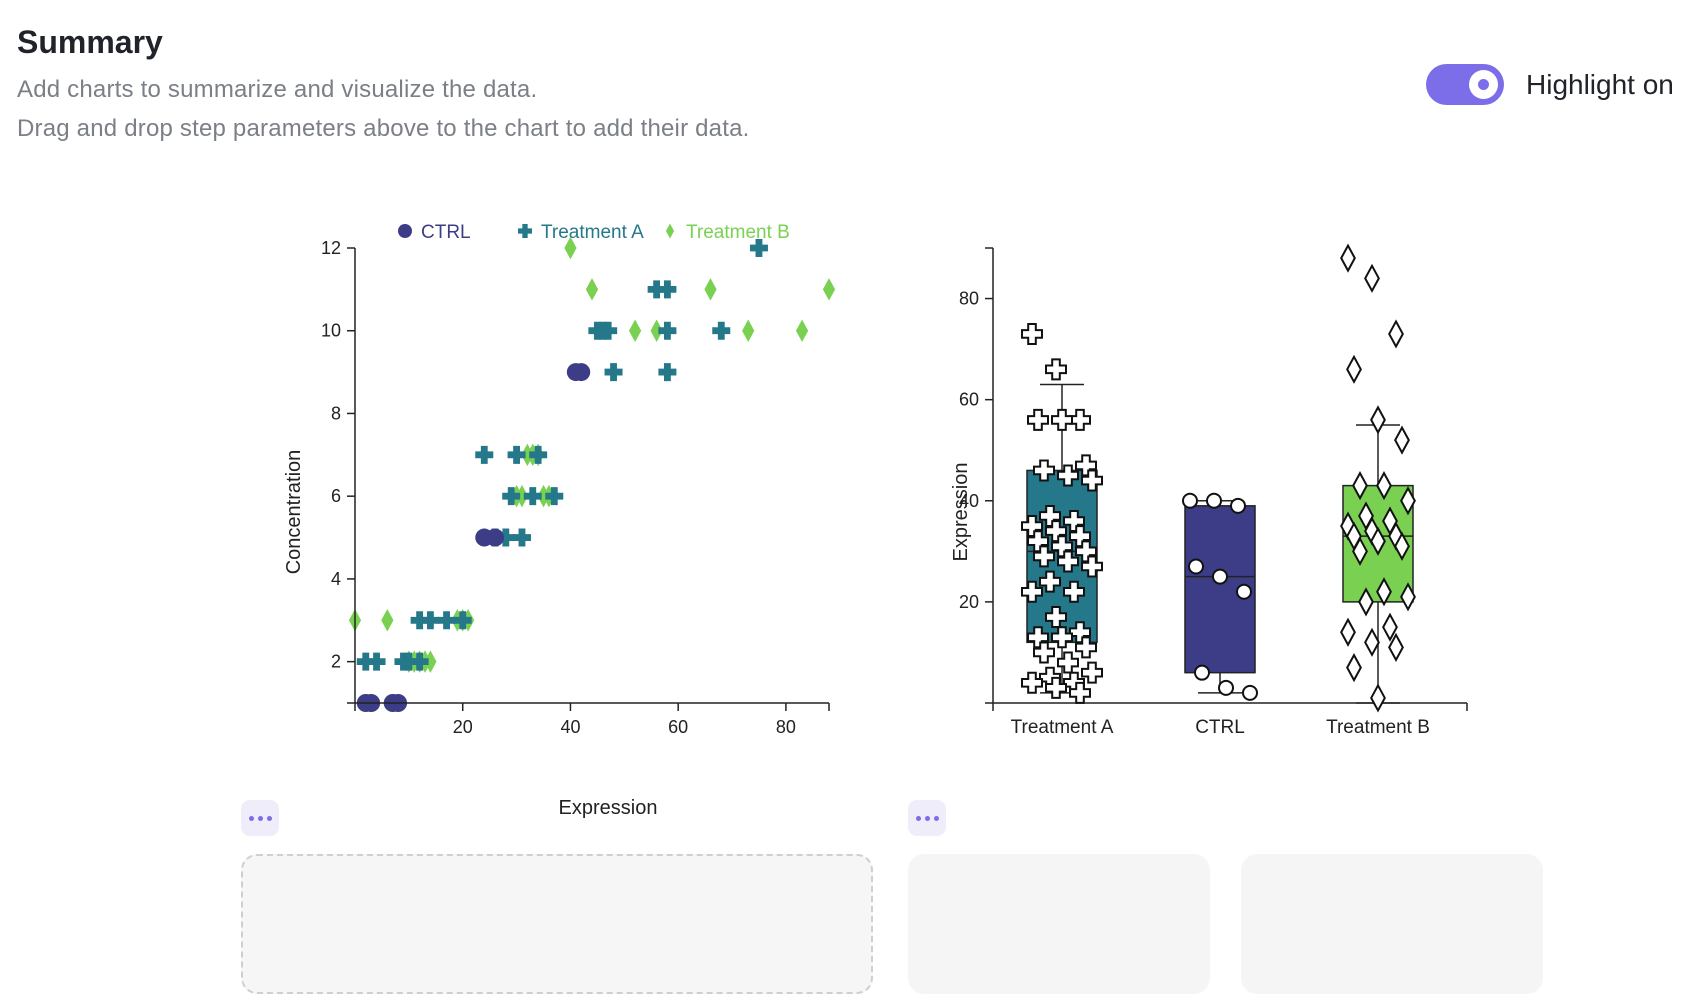 This screenshot has width=1686, height=994. I want to click on page-title: Summary, so click(90, 42).